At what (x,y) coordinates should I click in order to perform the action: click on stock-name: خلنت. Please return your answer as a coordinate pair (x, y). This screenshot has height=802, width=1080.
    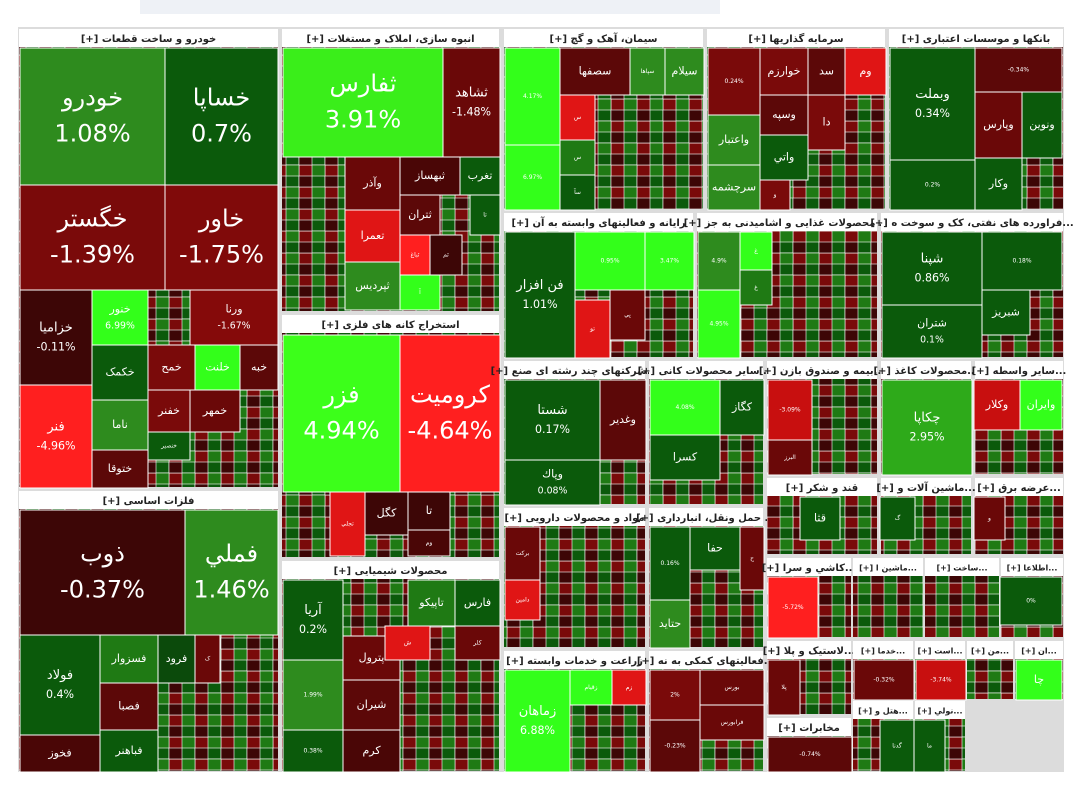
    Looking at the image, I should click on (217, 367).